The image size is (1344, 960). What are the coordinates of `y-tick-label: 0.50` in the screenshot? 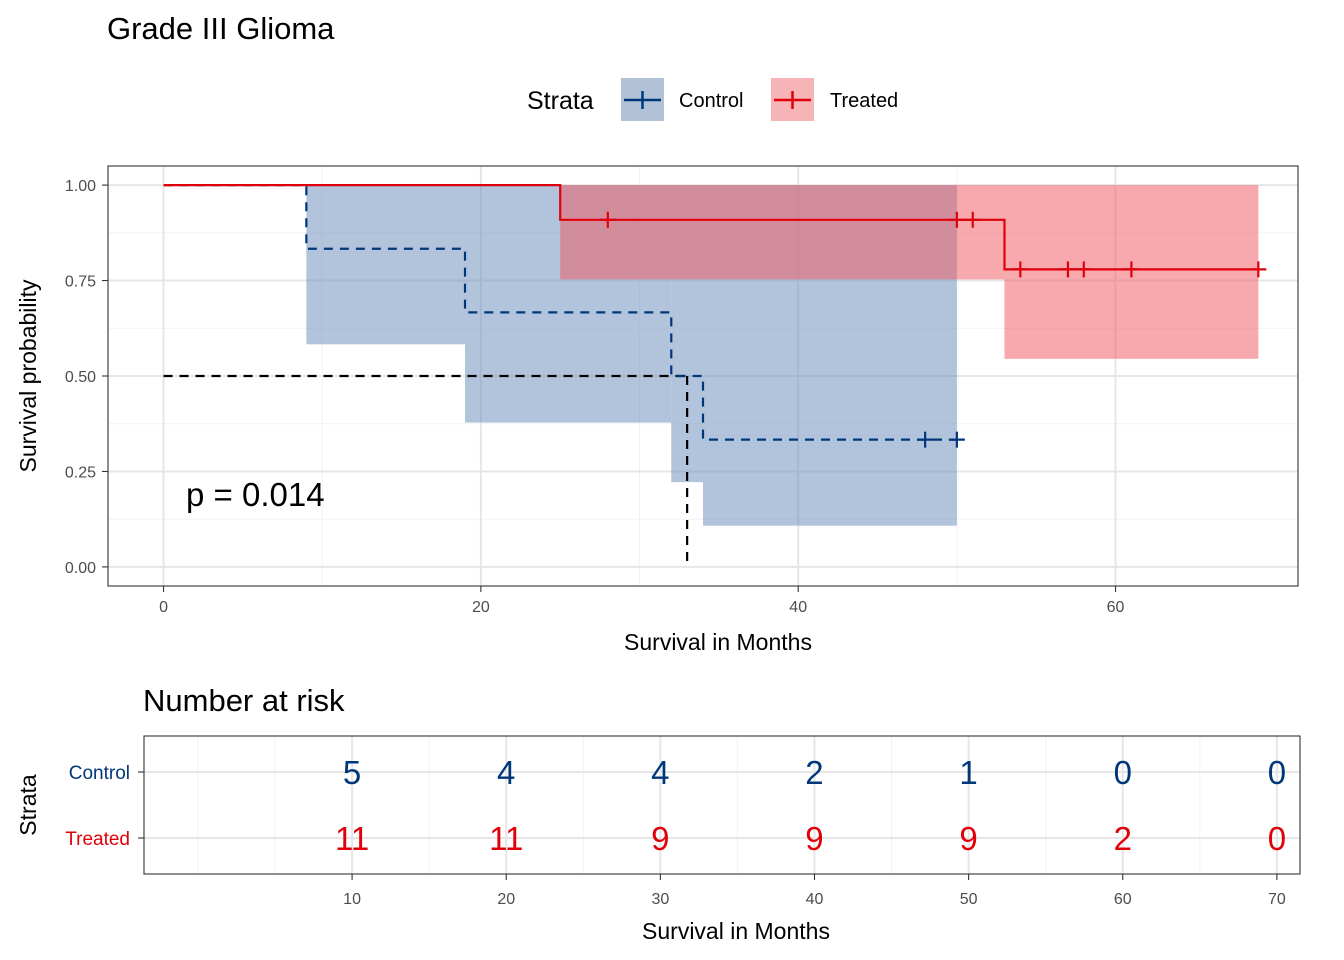 It's located at (80, 377).